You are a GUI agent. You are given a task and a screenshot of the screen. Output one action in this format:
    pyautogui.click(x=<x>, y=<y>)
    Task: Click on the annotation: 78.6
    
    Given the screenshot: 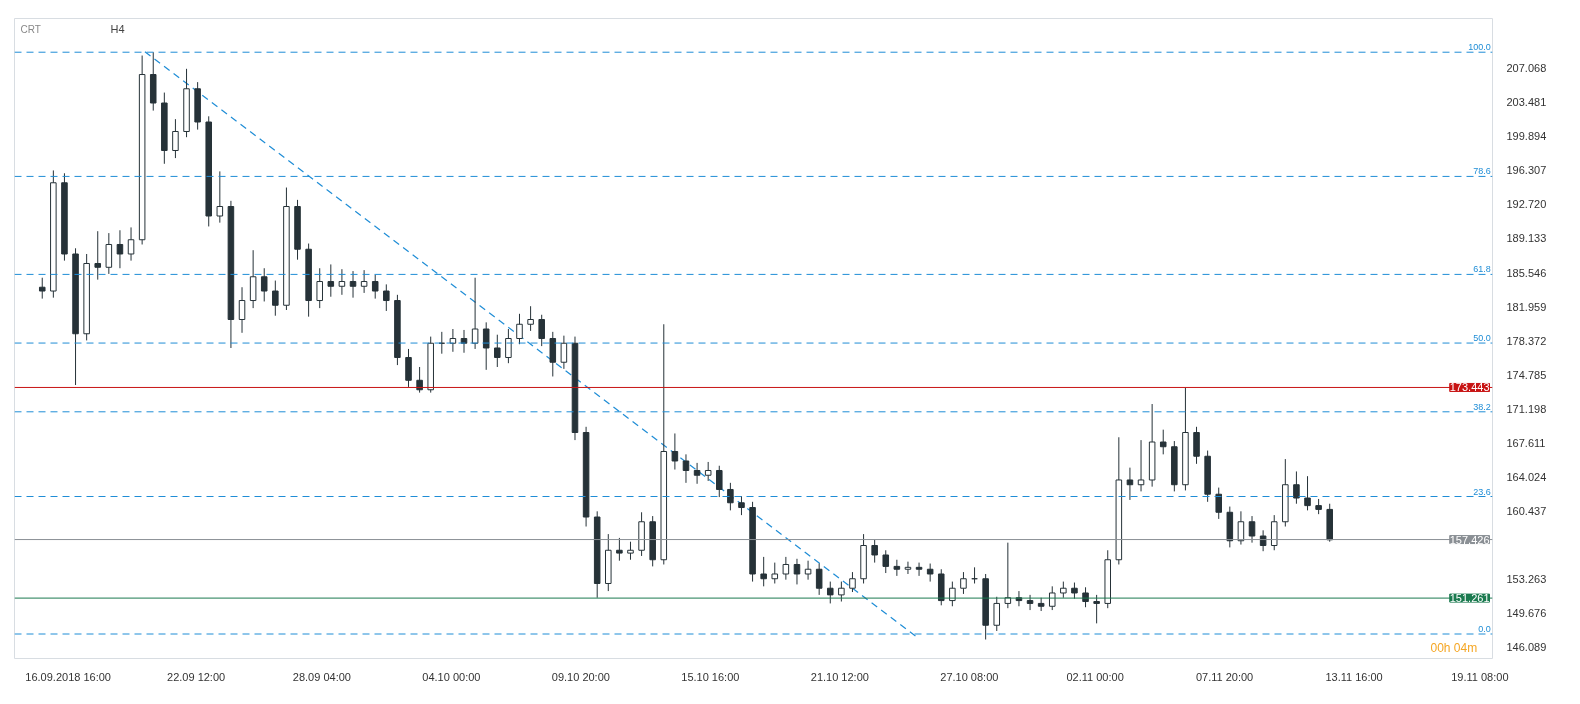 What is the action you would take?
    pyautogui.click(x=1482, y=171)
    